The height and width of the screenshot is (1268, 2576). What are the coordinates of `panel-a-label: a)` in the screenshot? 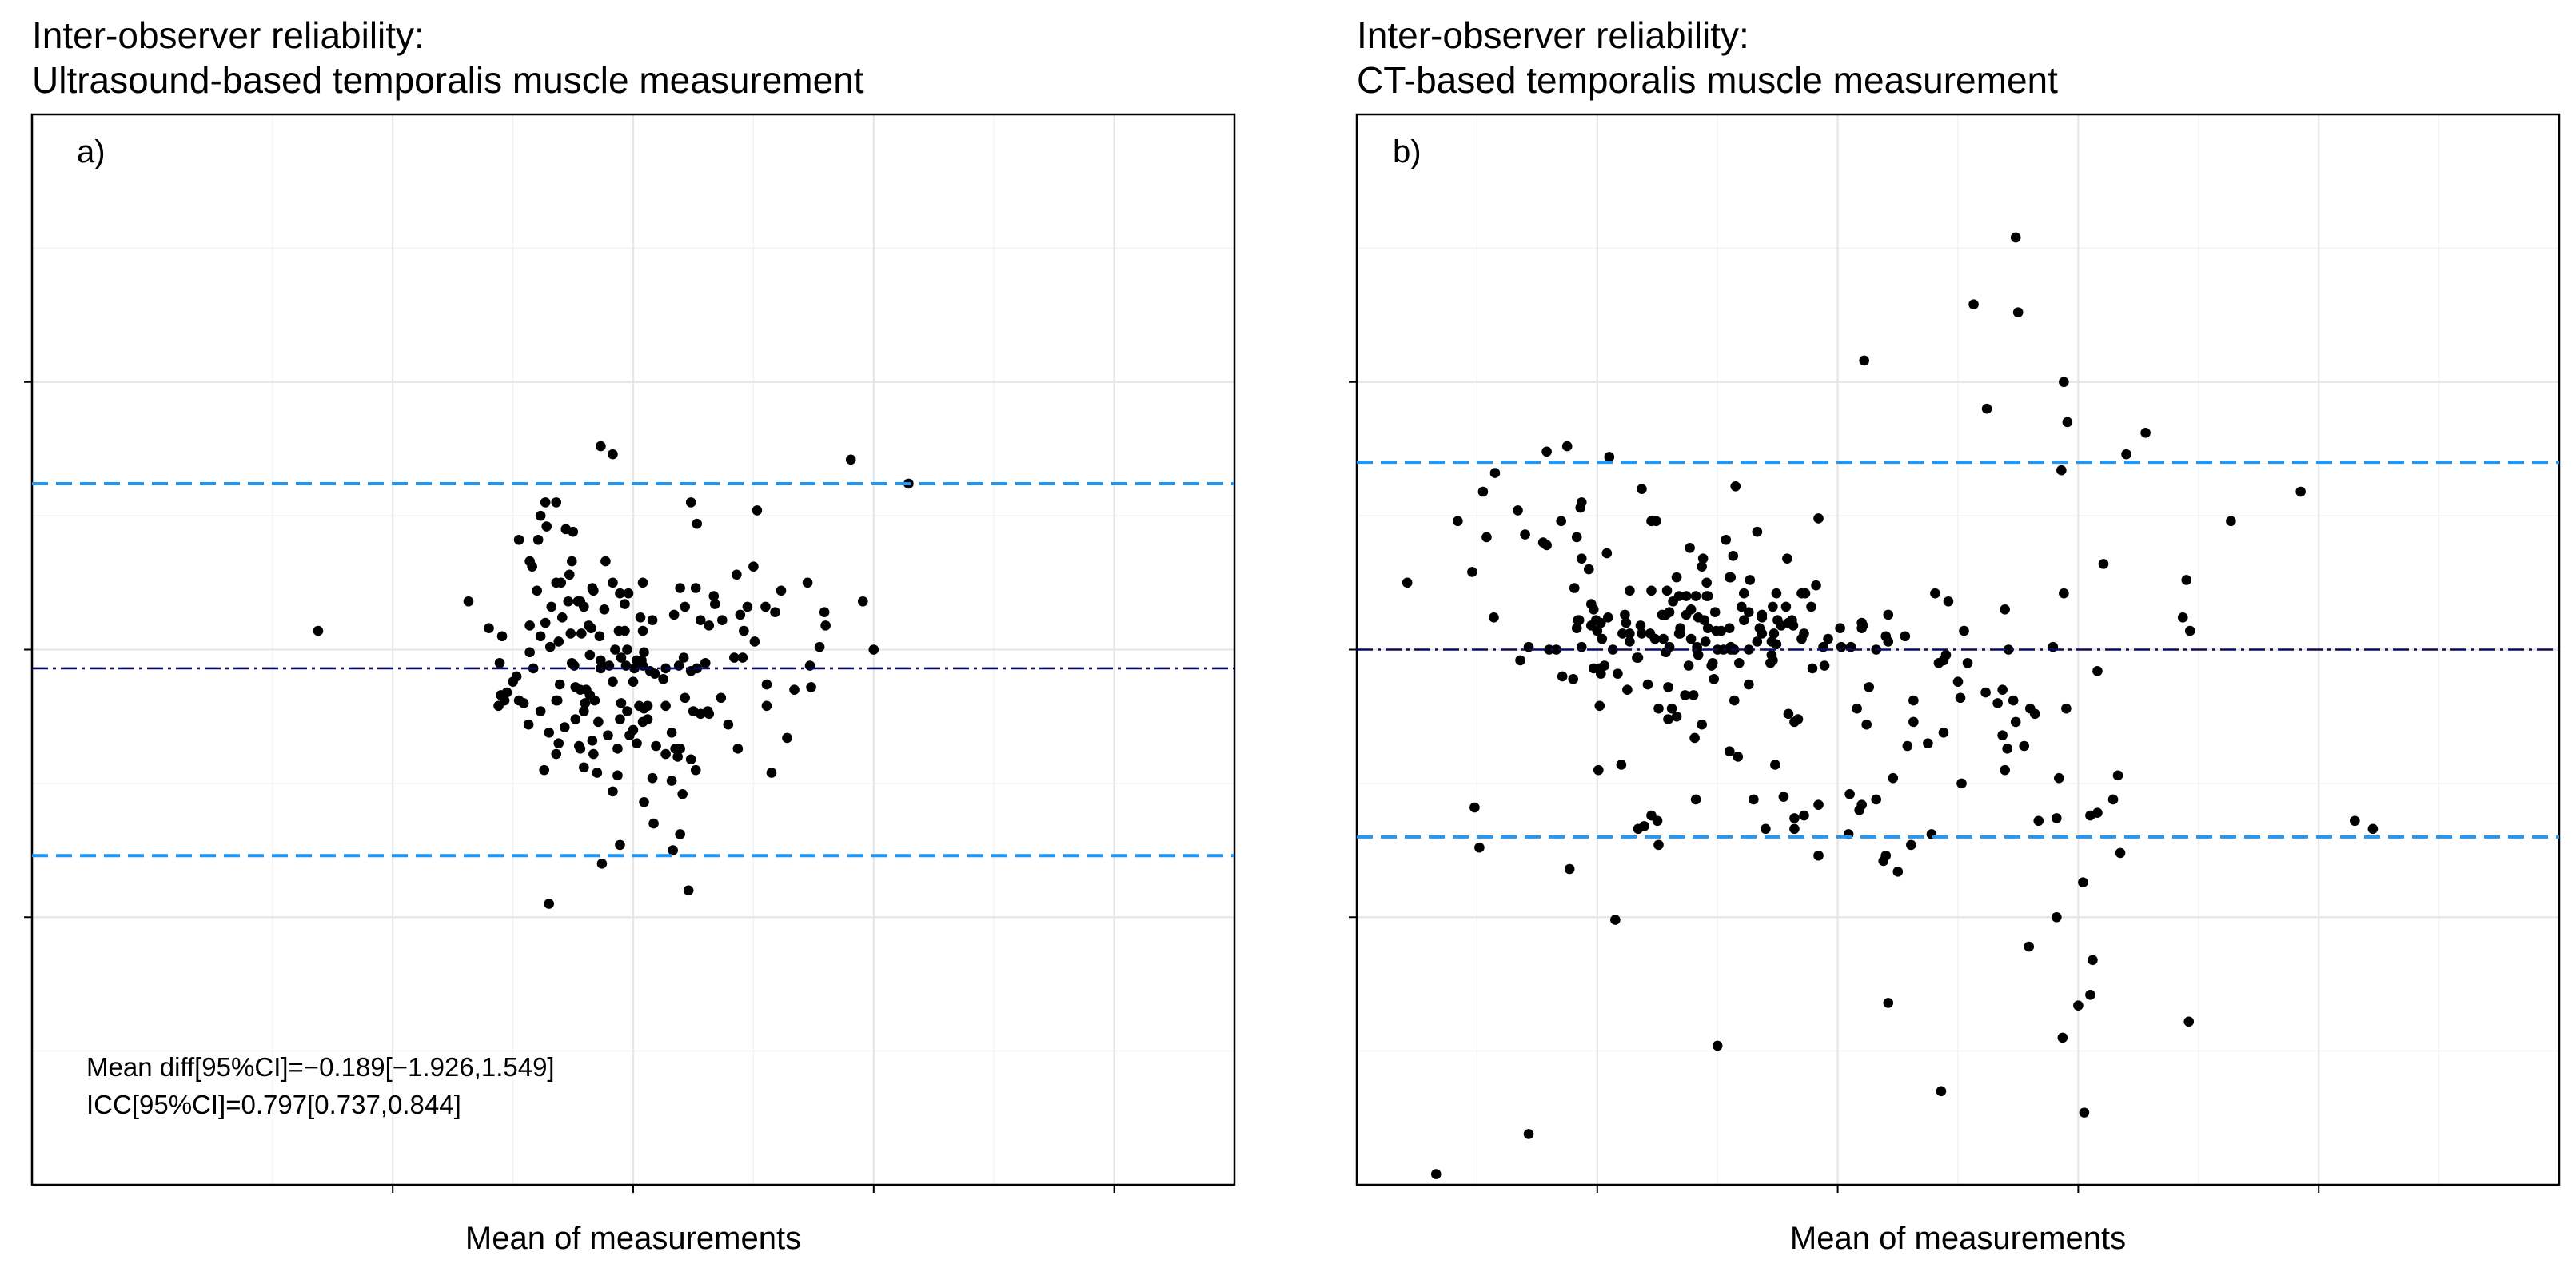 It's located at (91, 151).